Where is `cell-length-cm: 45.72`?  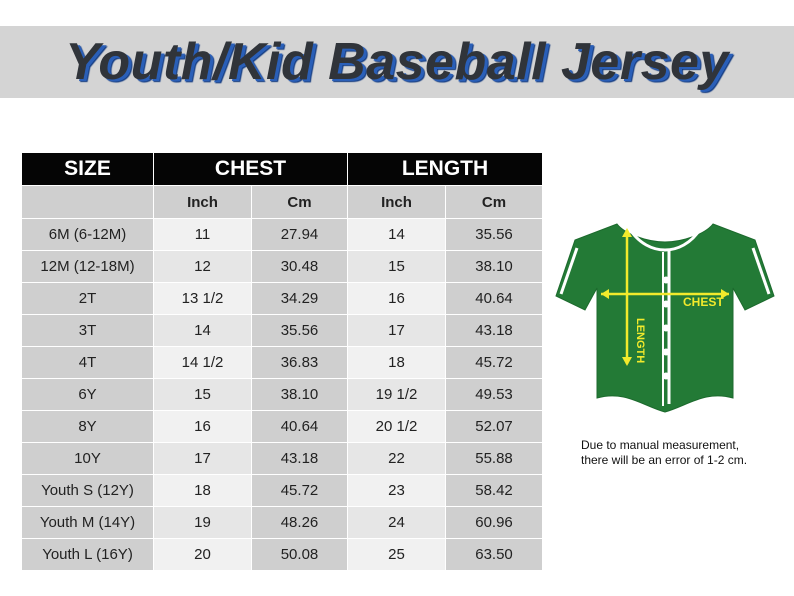 cell-length-cm: 45.72 is located at coordinates (494, 362).